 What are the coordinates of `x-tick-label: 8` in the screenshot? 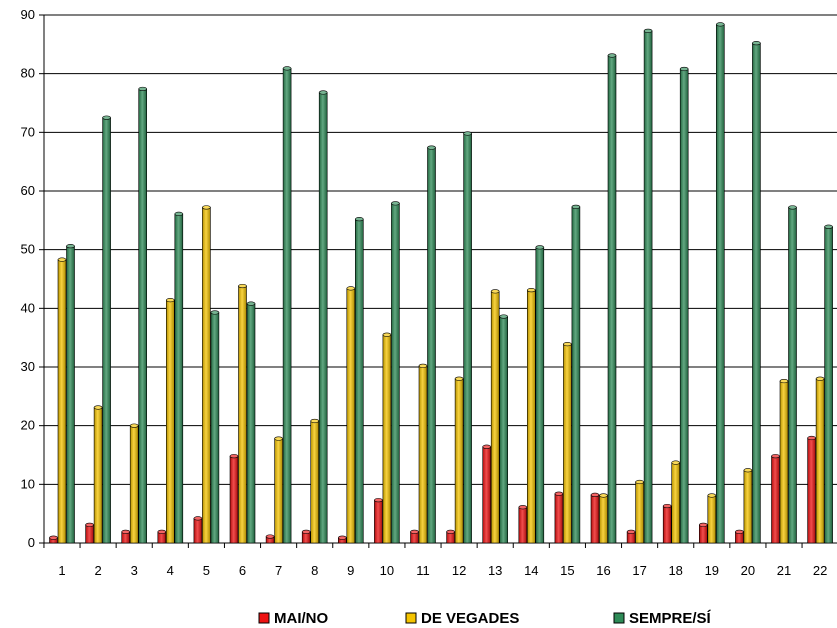 It's located at (314, 570).